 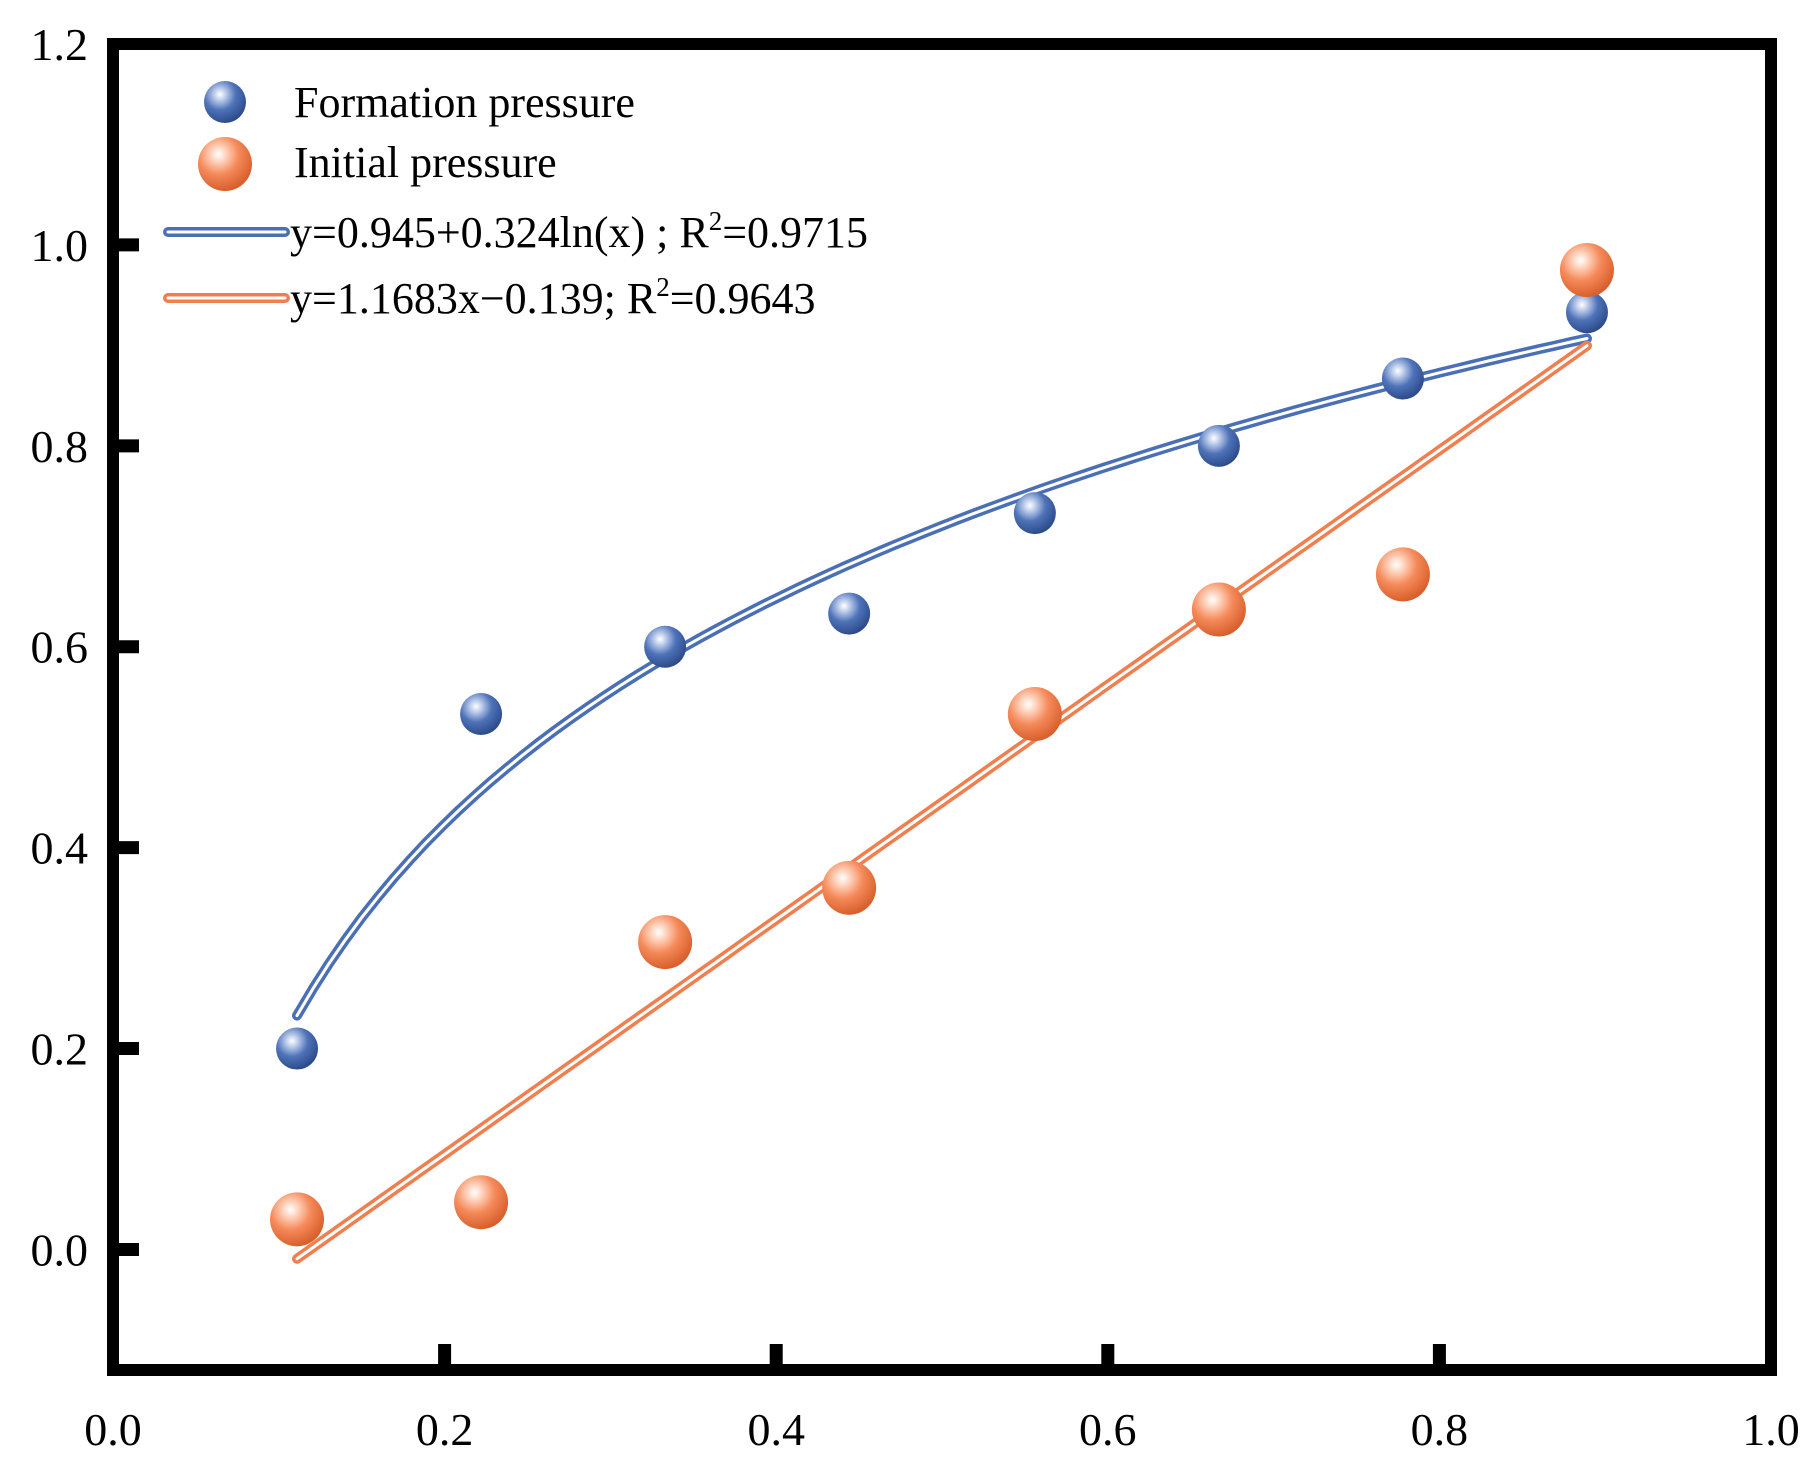 What do you see at coordinates (60, 1049) in the screenshot?
I see `y-tick-label: 0.2` at bounding box center [60, 1049].